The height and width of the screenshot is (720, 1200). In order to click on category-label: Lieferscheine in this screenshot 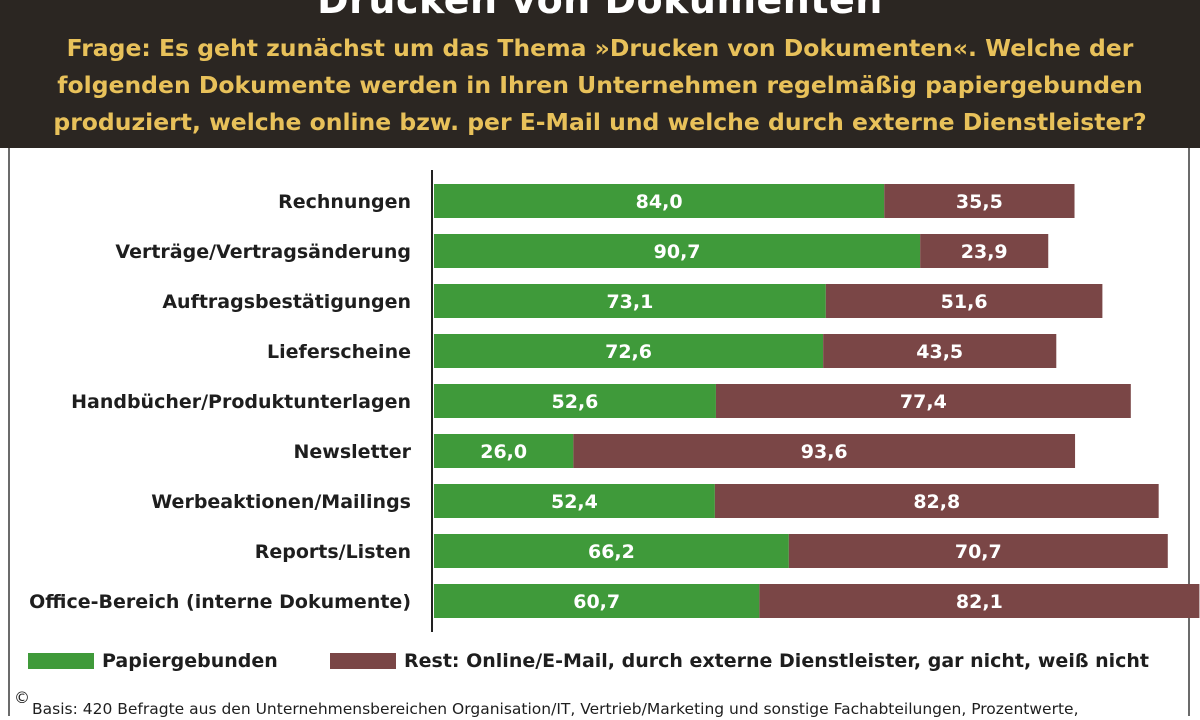, I will do `click(339, 352)`.